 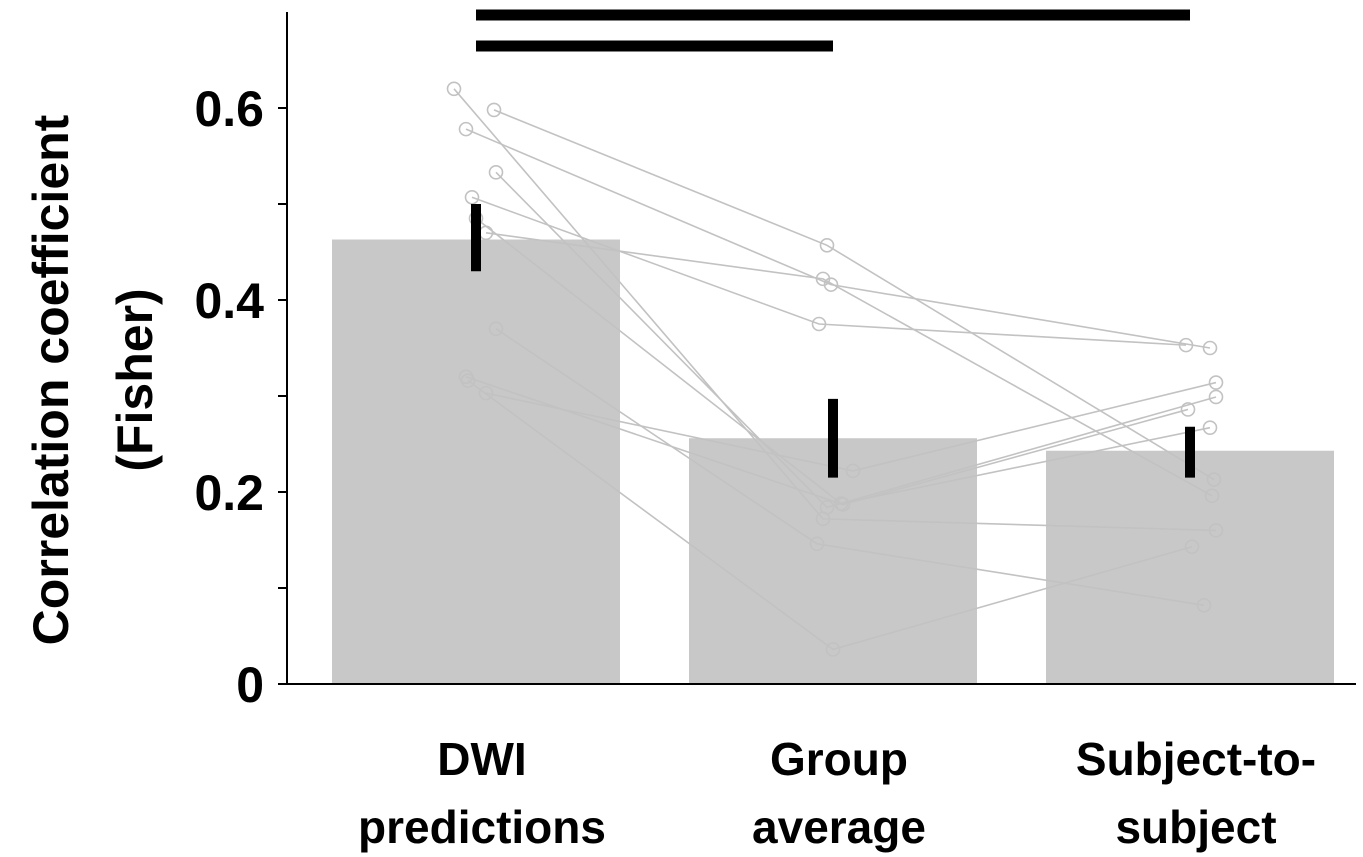 What do you see at coordinates (482, 827) in the screenshot?
I see `x-category-label-1-line-2: predictions` at bounding box center [482, 827].